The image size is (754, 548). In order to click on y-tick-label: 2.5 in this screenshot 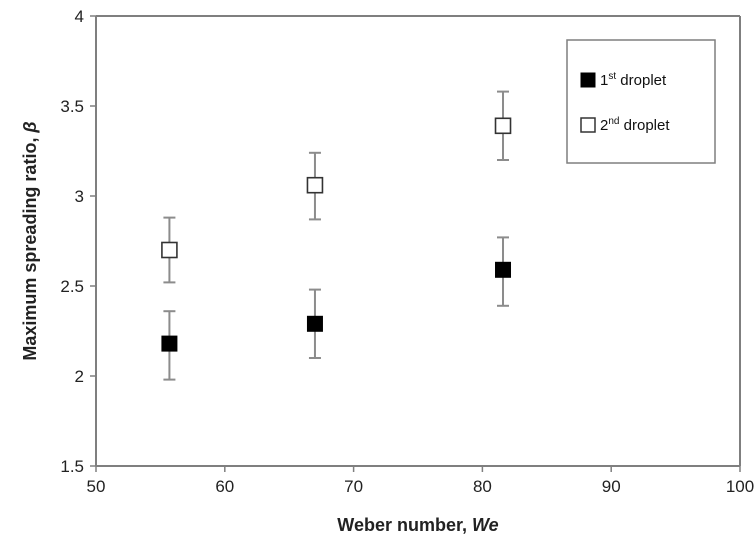, I will do `click(72, 286)`.